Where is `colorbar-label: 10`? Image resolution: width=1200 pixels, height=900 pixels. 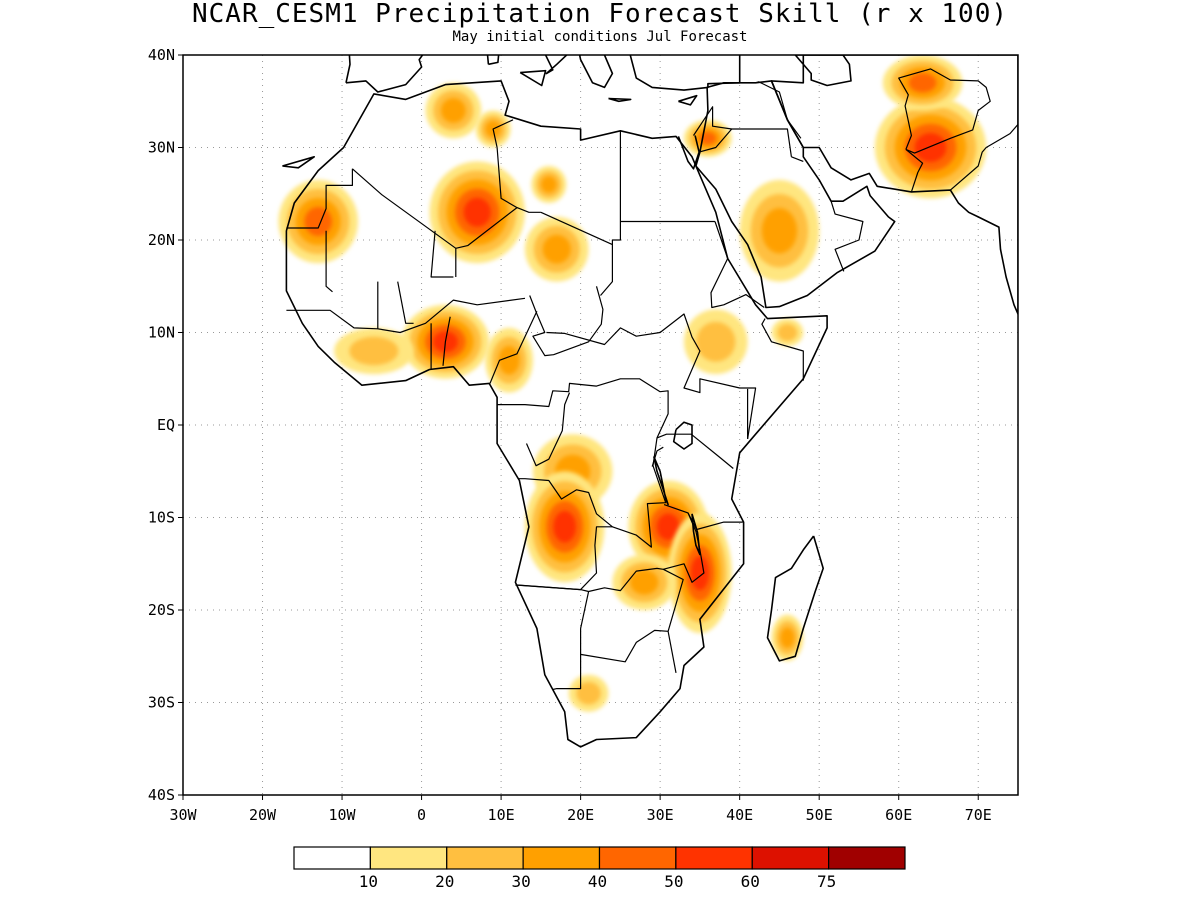
colorbar-label: 10 is located at coordinates (368, 881).